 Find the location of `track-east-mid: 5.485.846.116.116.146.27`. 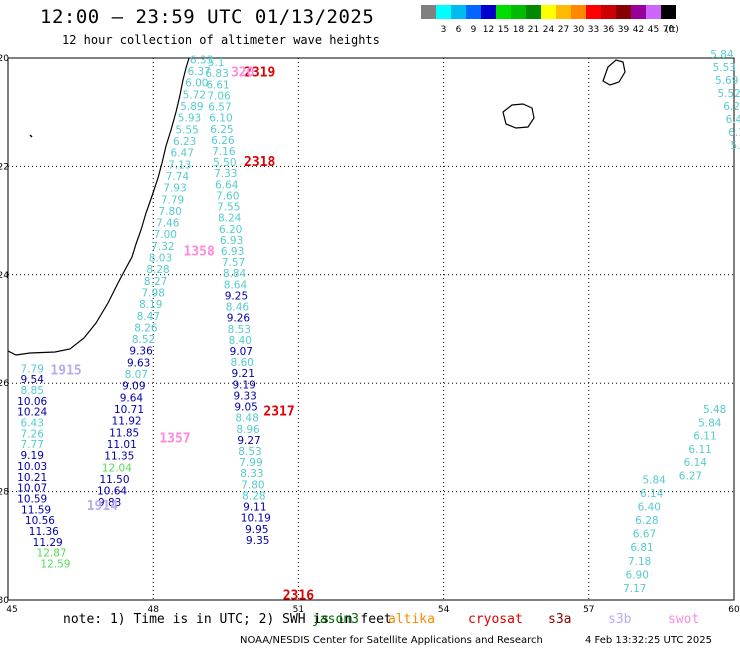

track-east-mid: 5.485.846.116.116.146.27 is located at coordinates (703, 443).